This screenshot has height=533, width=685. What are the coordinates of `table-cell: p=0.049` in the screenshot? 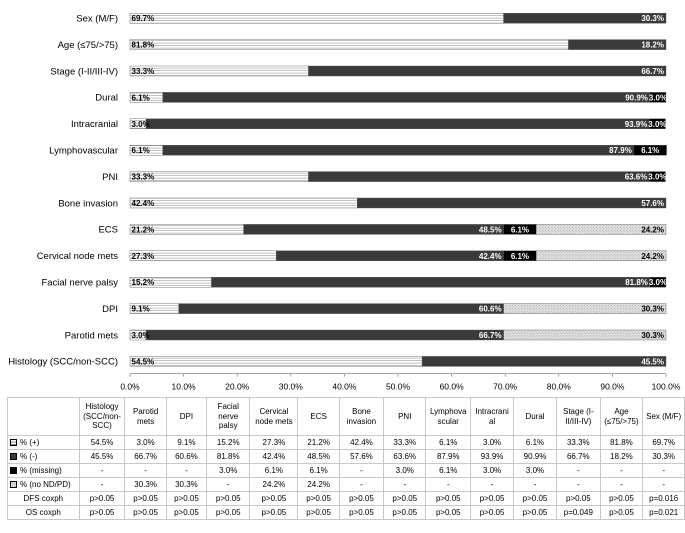 It's located at (578, 512).